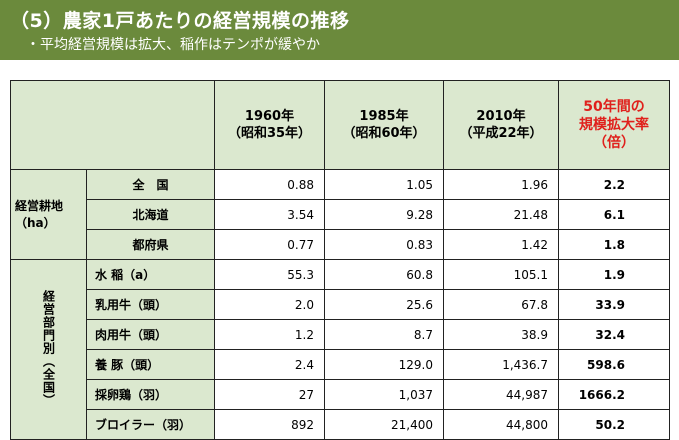  What do you see at coordinates (501, 334) in the screenshot?
I see `cell-2010: 38.9` at bounding box center [501, 334].